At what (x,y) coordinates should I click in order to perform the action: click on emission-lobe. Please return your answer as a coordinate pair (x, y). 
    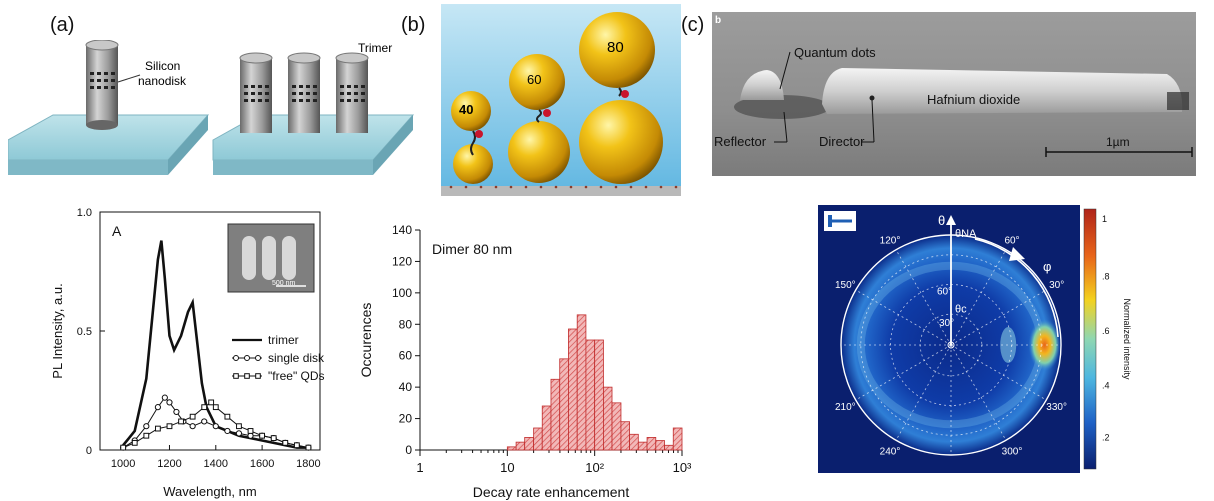
    Looking at the image, I should click on (1008, 345).